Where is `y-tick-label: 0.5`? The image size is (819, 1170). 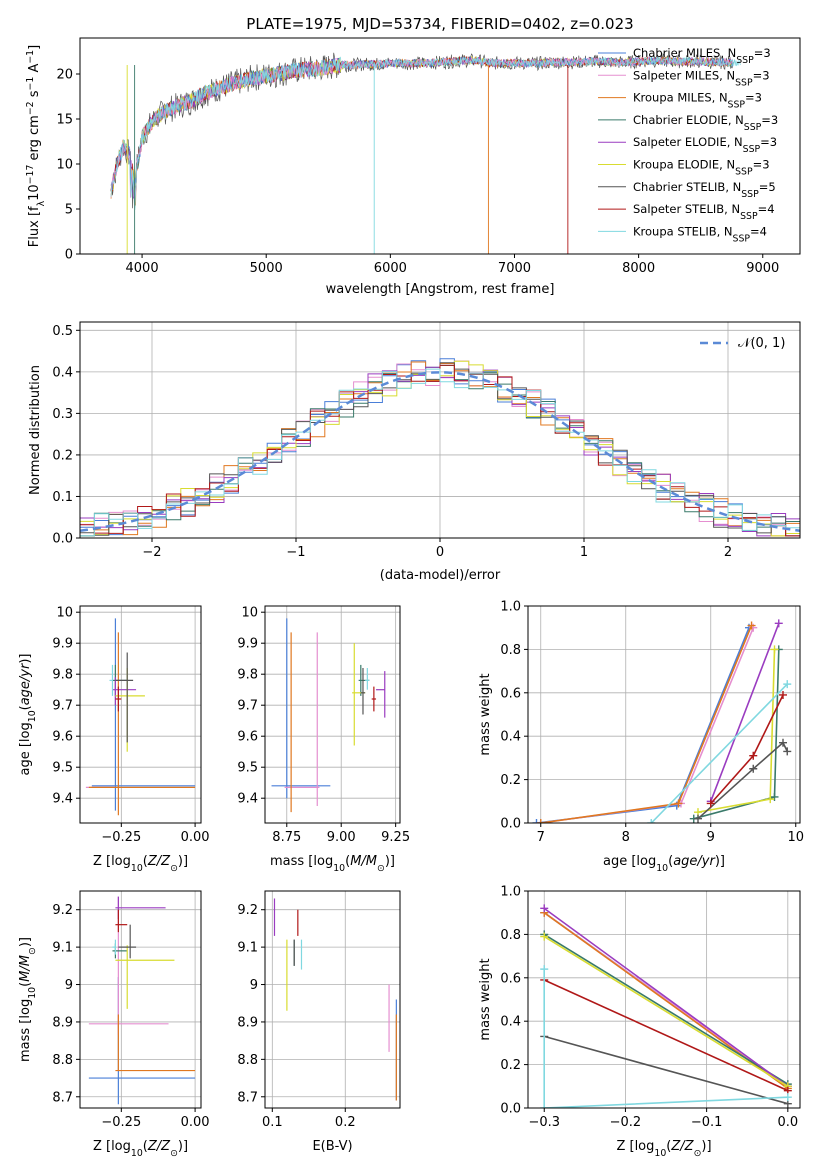
y-tick-label: 0.5 is located at coordinates (62, 331).